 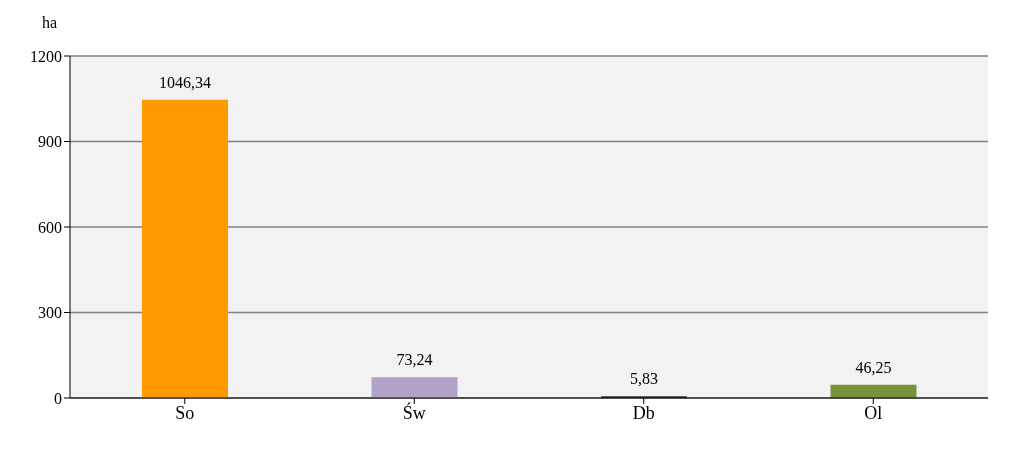 What do you see at coordinates (414, 412) in the screenshot?
I see `x-tick-label: Św` at bounding box center [414, 412].